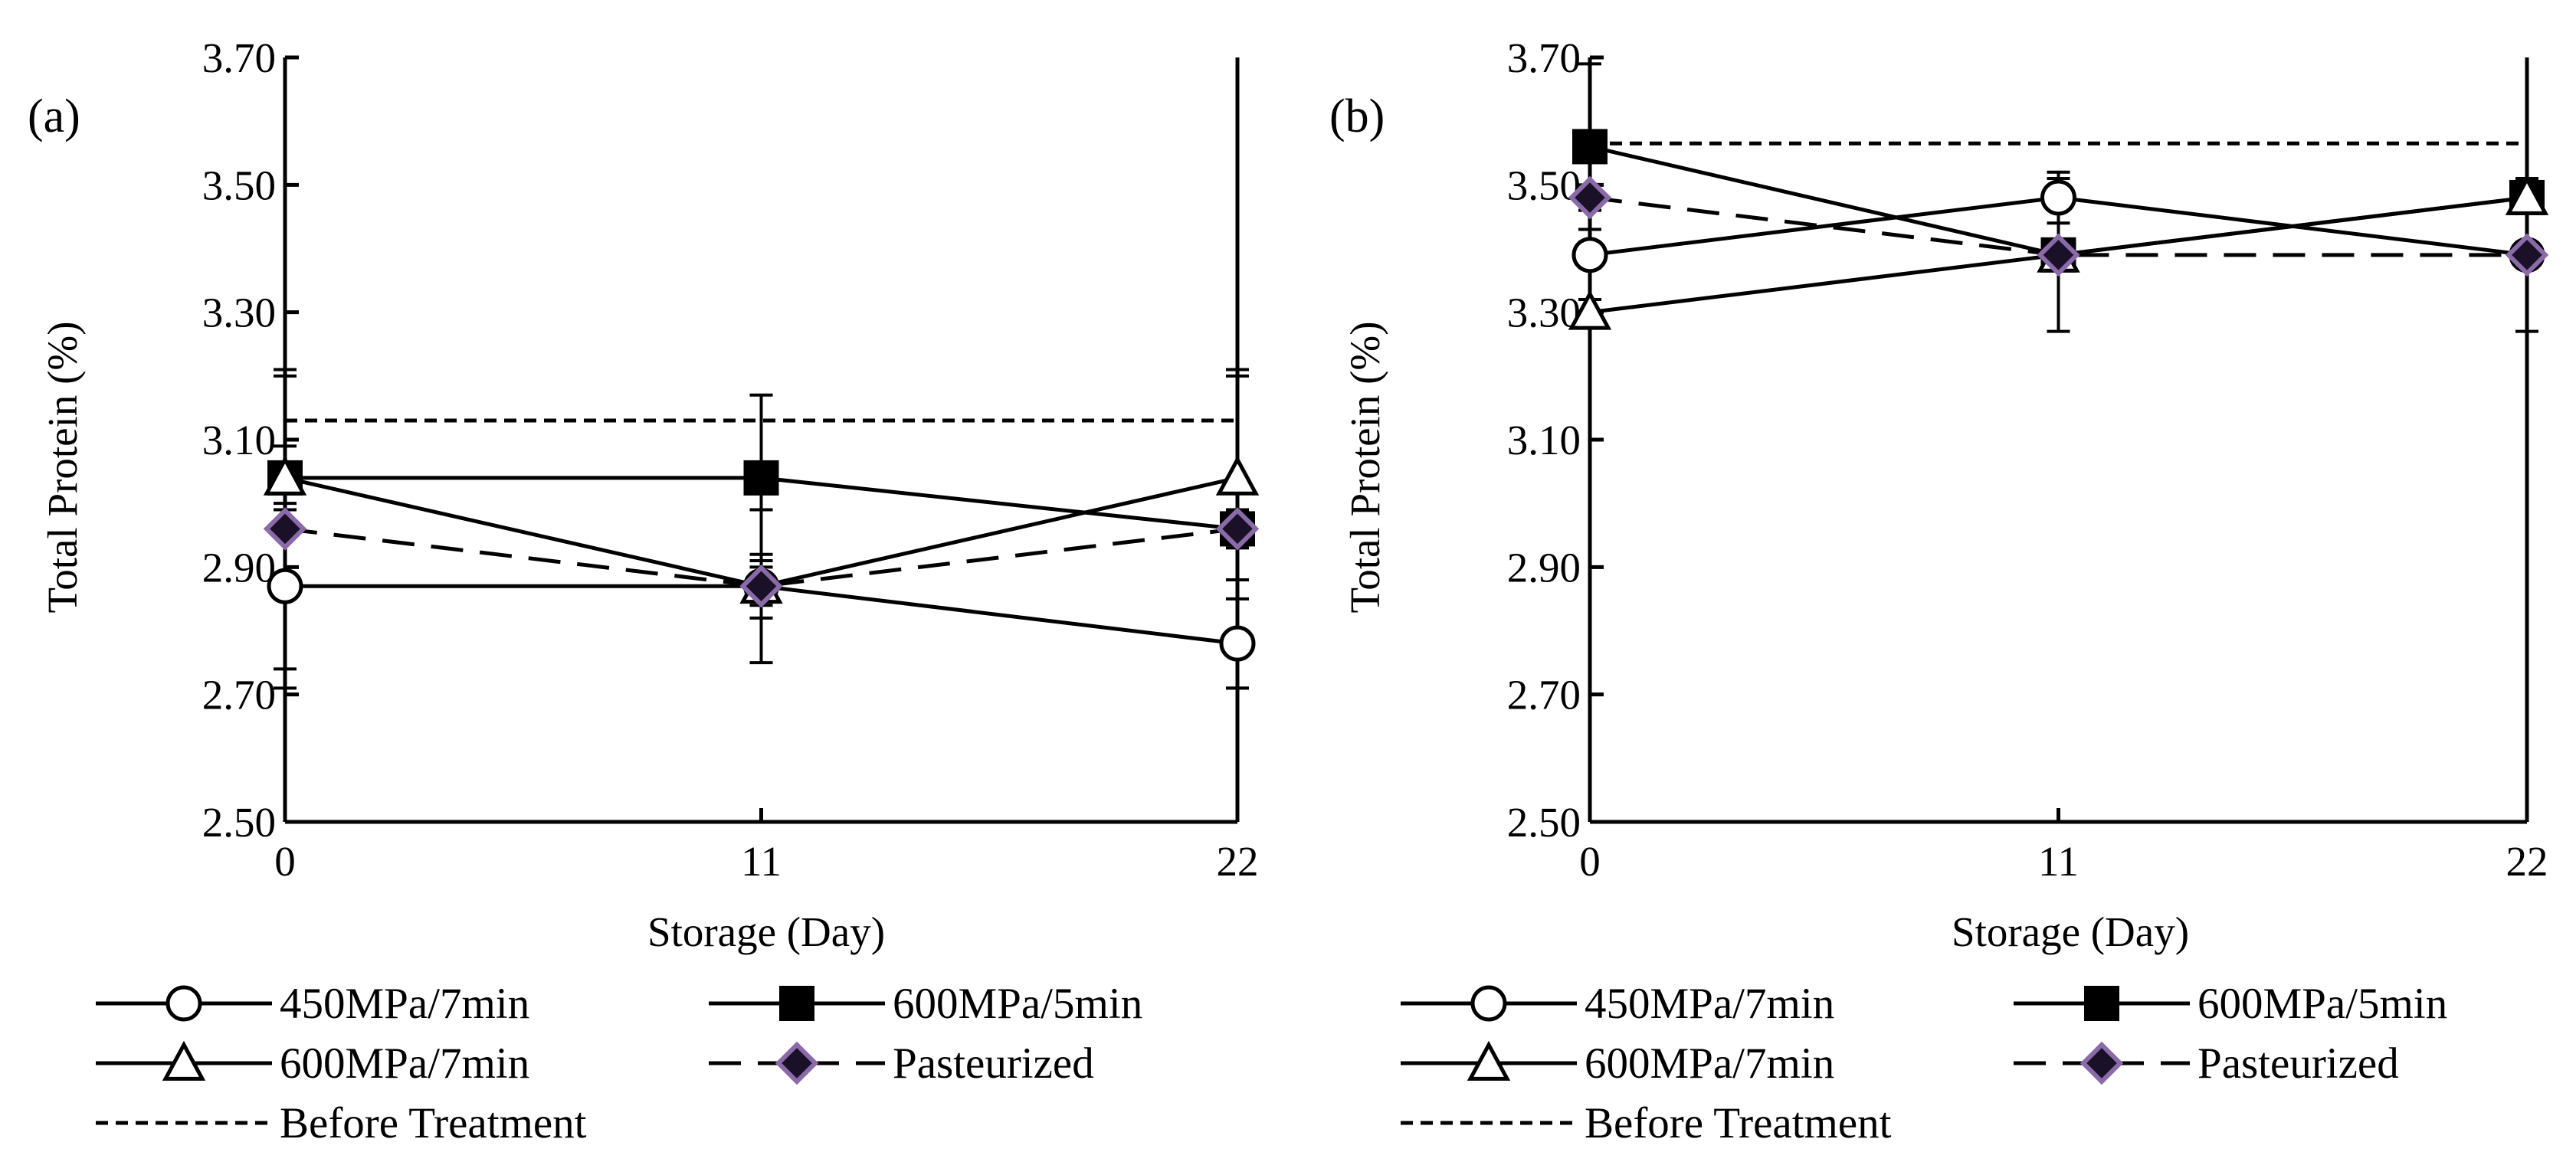 The height and width of the screenshot is (1175, 2576). What do you see at coordinates (761, 557) in the screenshot?
I see `series-line` at bounding box center [761, 557].